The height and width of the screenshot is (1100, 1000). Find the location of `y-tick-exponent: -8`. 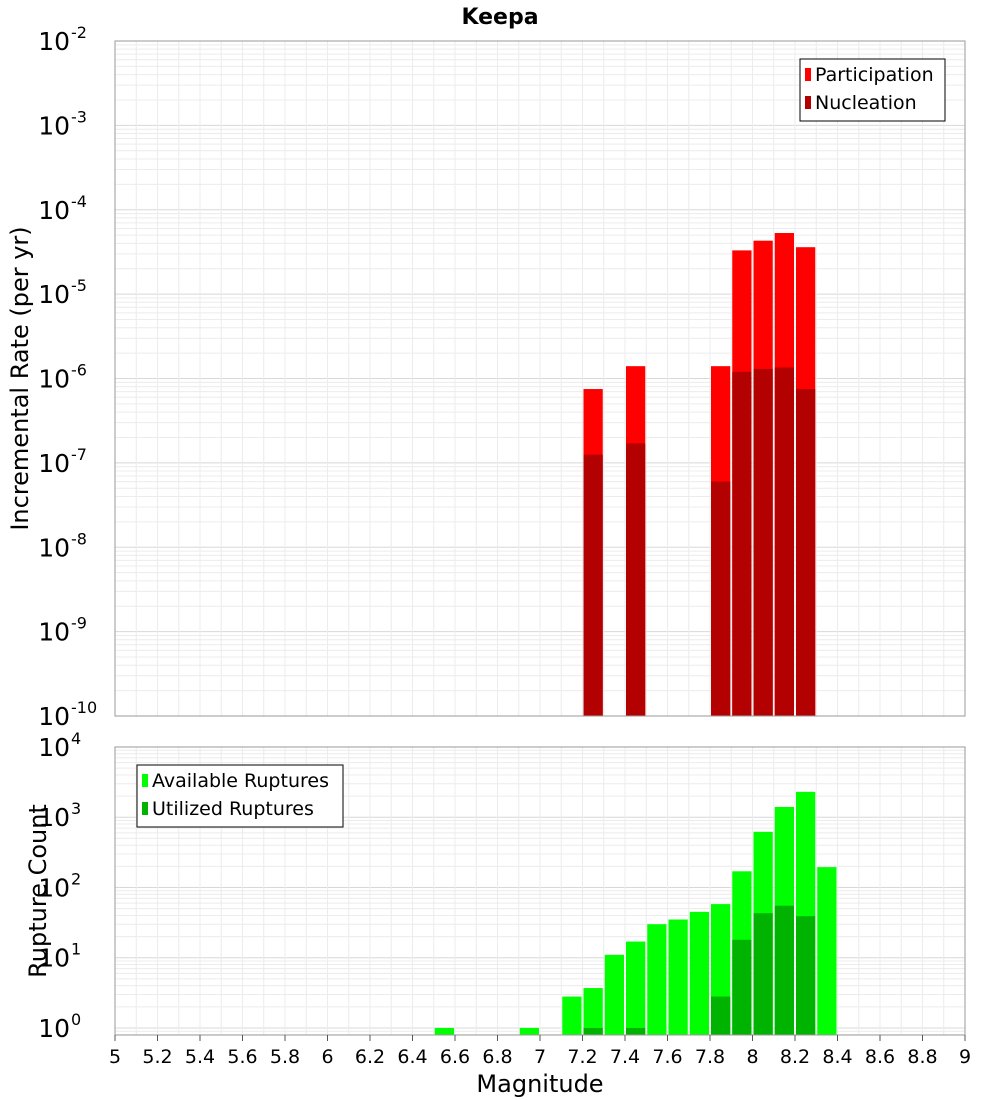

y-tick-exponent: -8 is located at coordinates (79, 538).